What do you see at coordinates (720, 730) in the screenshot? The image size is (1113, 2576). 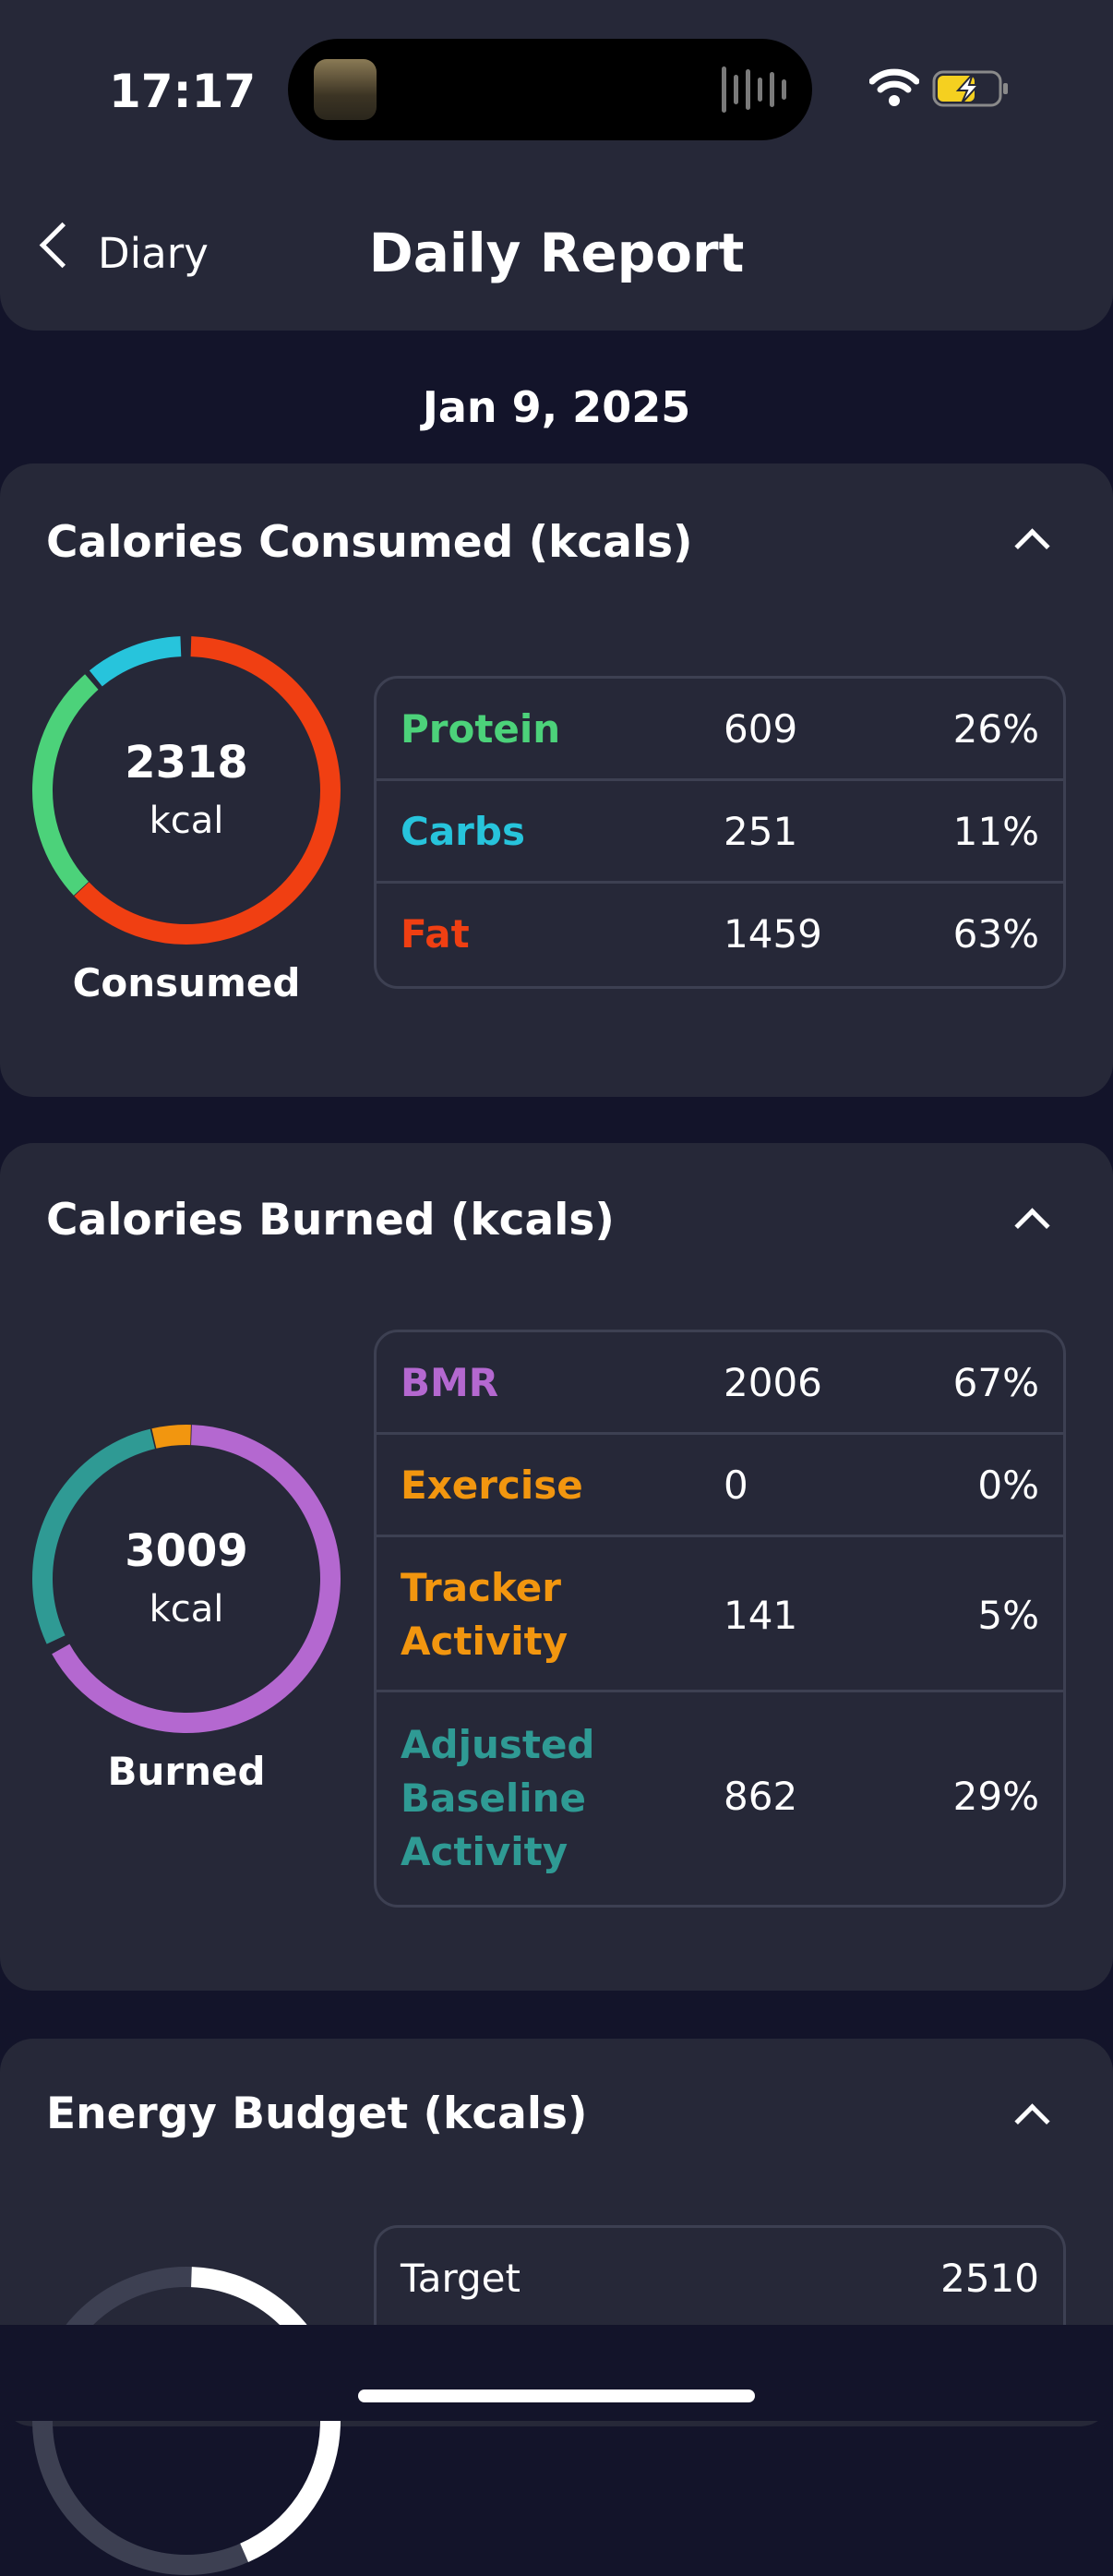 I see `table-row: Protein 609 26%` at bounding box center [720, 730].